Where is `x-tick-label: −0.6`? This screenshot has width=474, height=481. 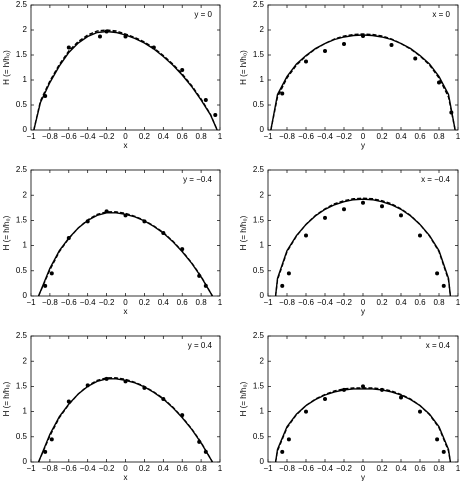 x-tick-label: −0.6 is located at coordinates (306, 136).